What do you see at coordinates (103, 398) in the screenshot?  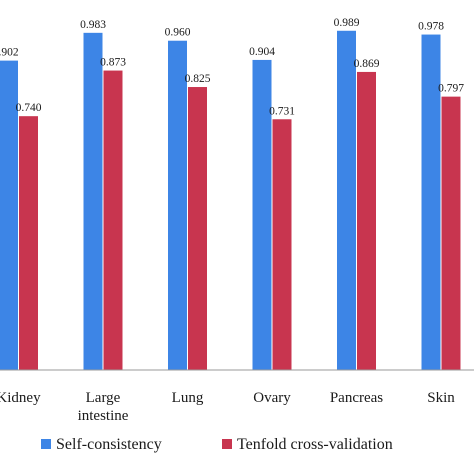 I see `category-label-large-intestine-line-1: Large` at bounding box center [103, 398].